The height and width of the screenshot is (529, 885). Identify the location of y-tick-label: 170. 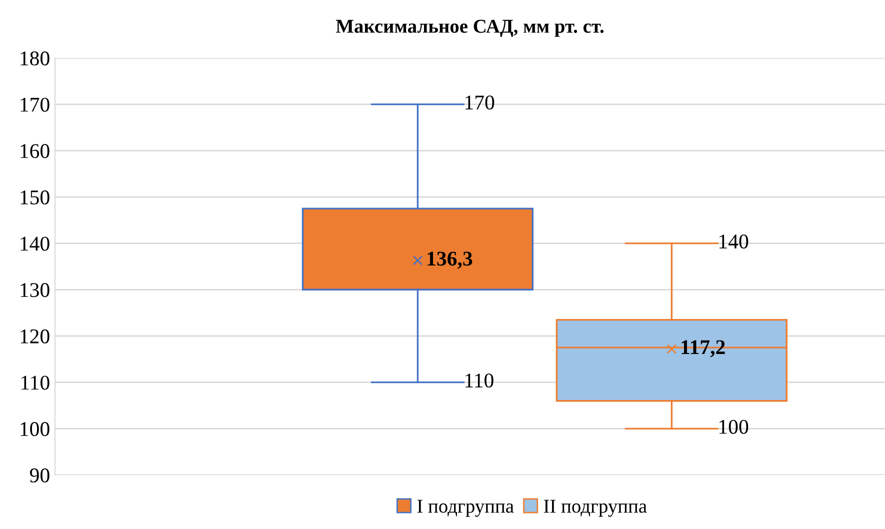
(35, 105).